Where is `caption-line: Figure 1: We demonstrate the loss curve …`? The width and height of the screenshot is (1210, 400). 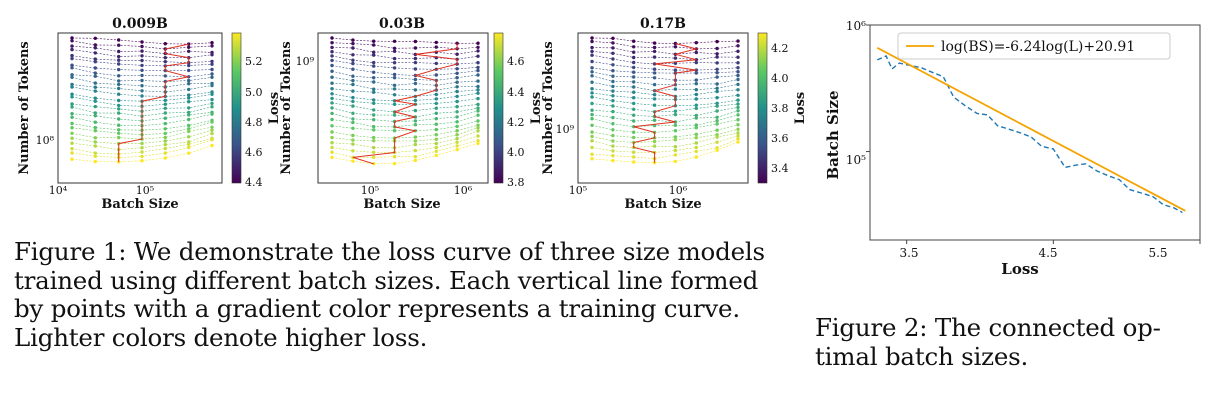
caption-line: Figure 1: We demonstrate the loss curve … is located at coordinates (389, 251).